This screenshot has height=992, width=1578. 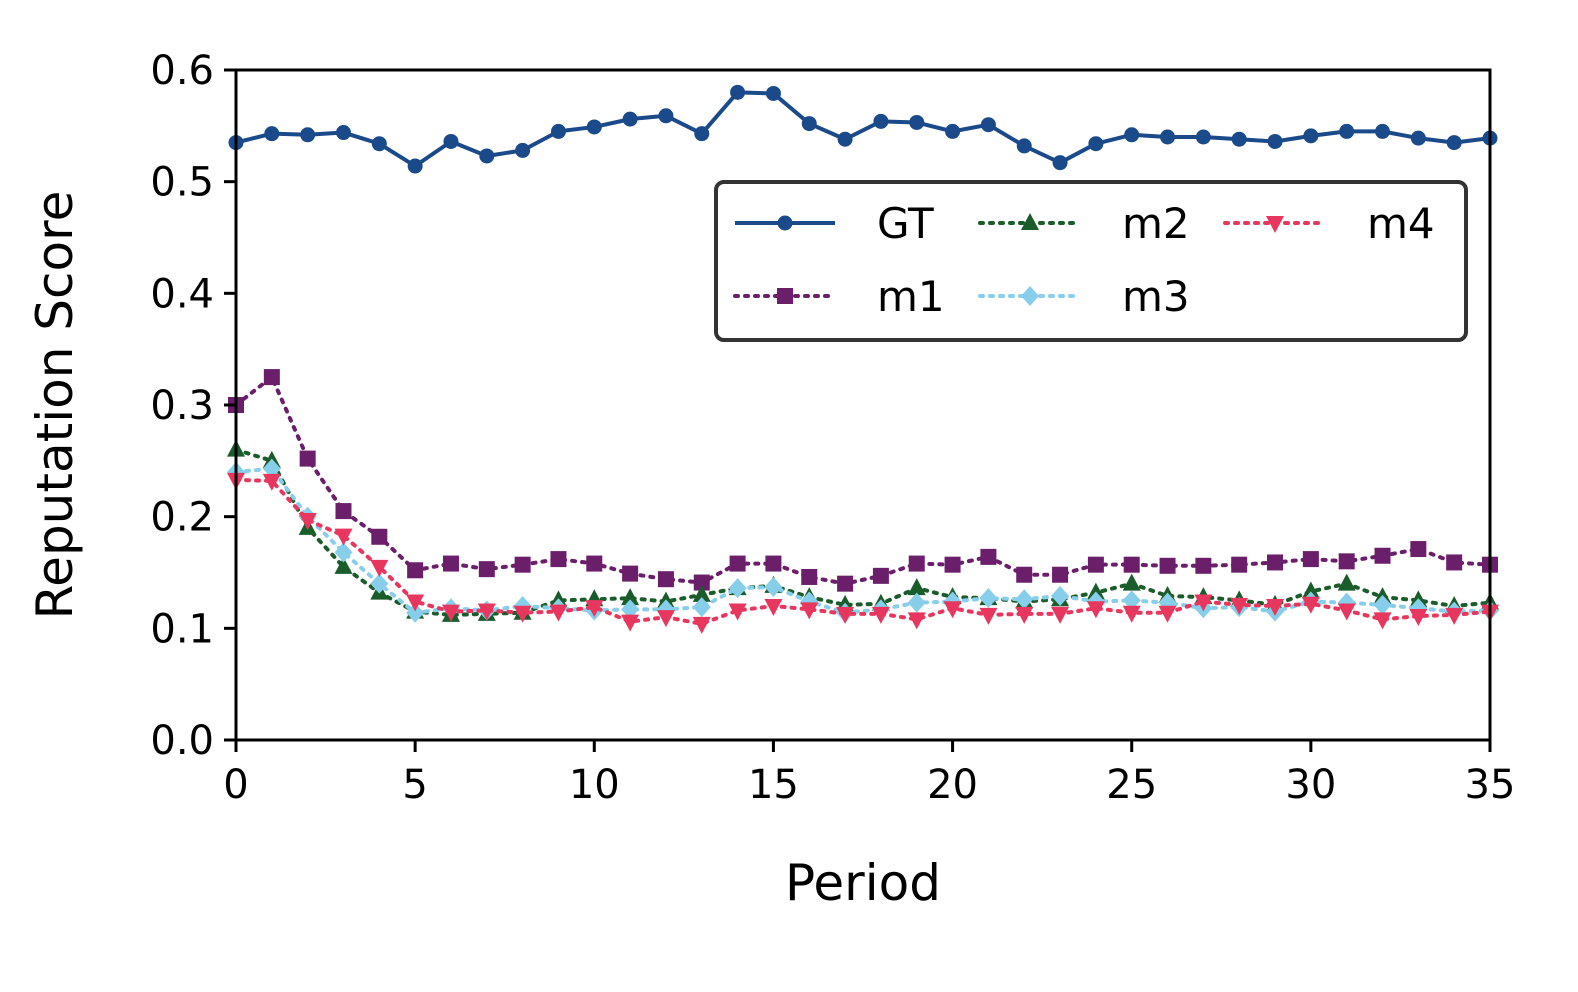 I want to click on legend-frame, so click(x=1091, y=261).